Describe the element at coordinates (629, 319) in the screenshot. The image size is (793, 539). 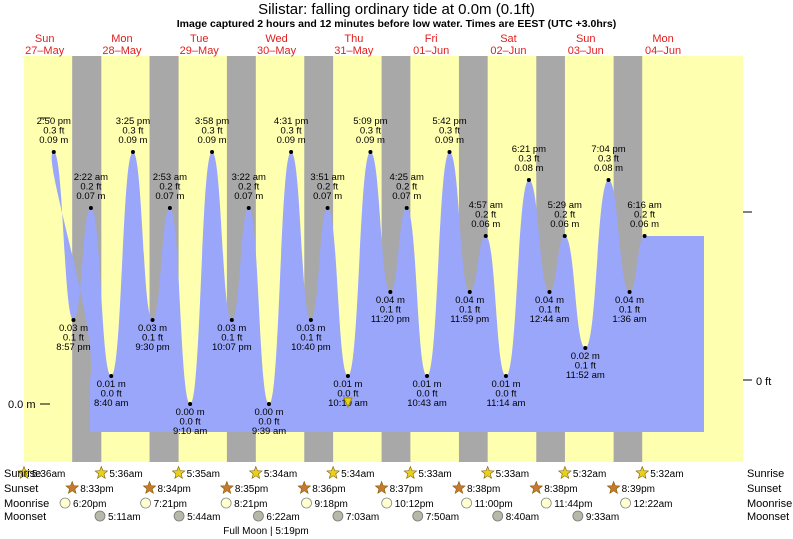
I see `low-tide-label: 1:36 am` at that location.